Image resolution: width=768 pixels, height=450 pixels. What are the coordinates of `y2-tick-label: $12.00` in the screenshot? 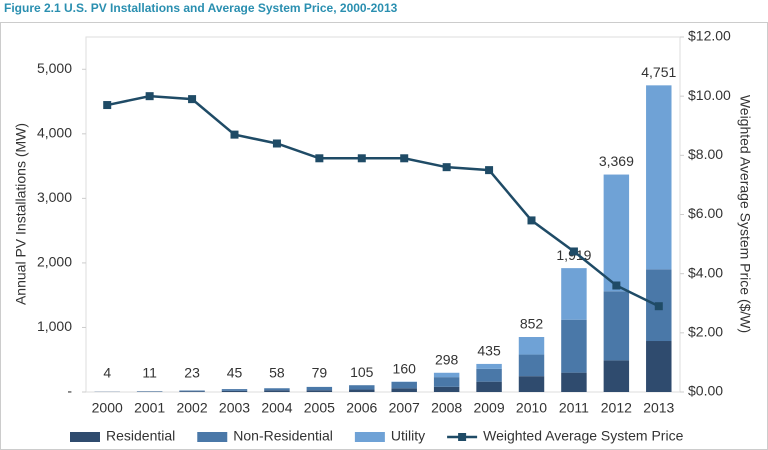 It's located at (709, 36).